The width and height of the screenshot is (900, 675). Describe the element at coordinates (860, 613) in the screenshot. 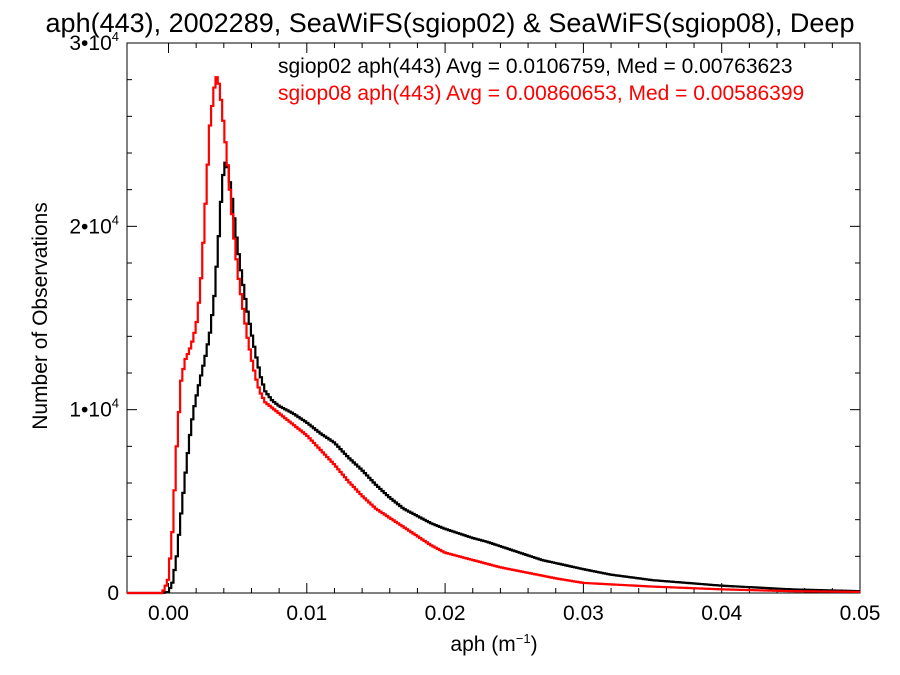

I see `x-tick-label: 0.05` at that location.